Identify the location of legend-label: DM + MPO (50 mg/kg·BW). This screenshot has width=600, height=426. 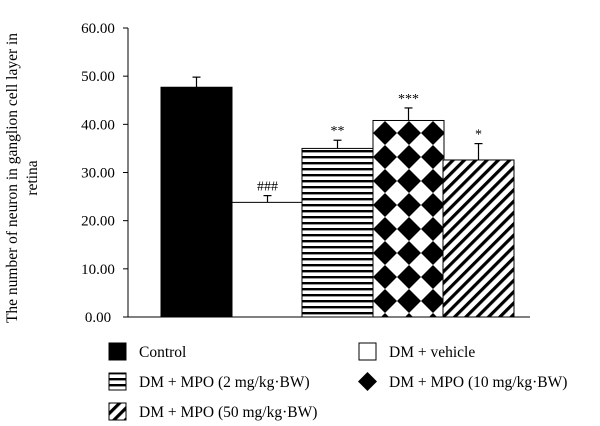
(228, 412).